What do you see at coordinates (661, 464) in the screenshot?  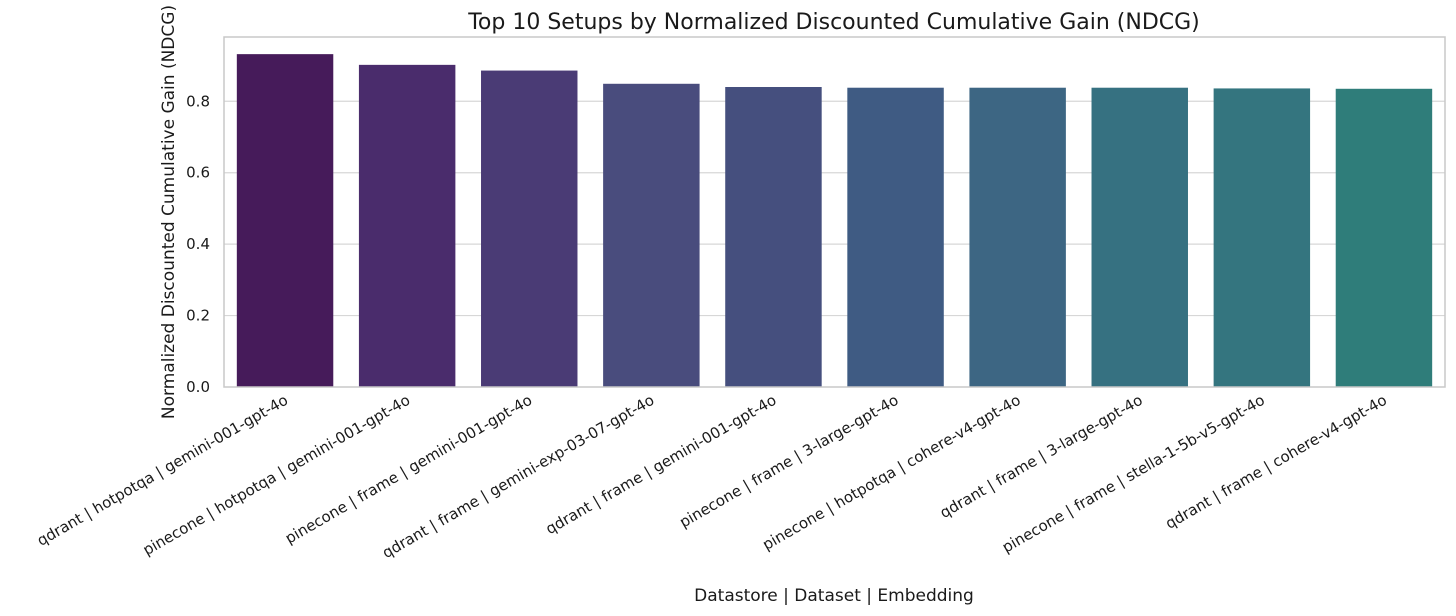 I see `x-tick-label: qdrant | frame | gemini-001-gpt-4o` at bounding box center [661, 464].